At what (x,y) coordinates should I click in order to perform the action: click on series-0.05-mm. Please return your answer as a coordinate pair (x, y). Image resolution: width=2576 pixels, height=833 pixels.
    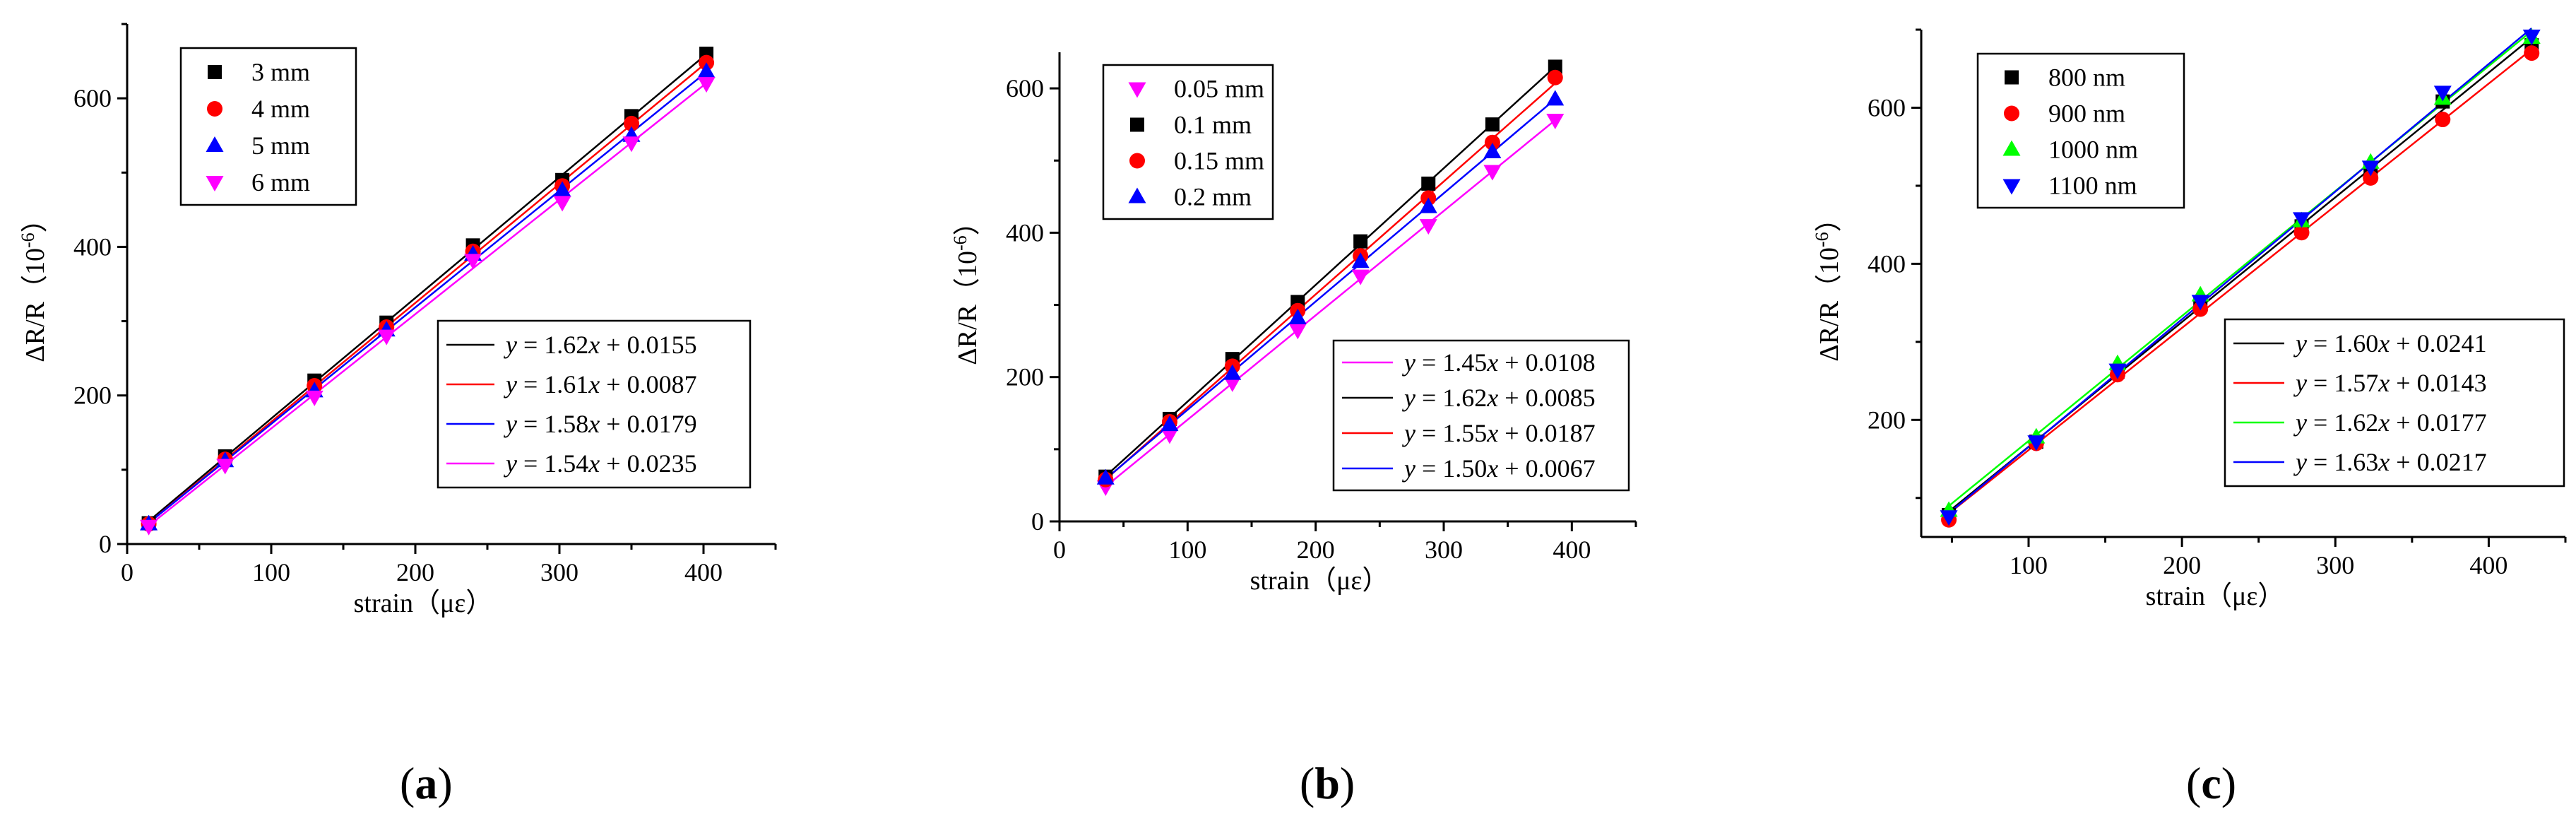
    Looking at the image, I should click on (1330, 305).